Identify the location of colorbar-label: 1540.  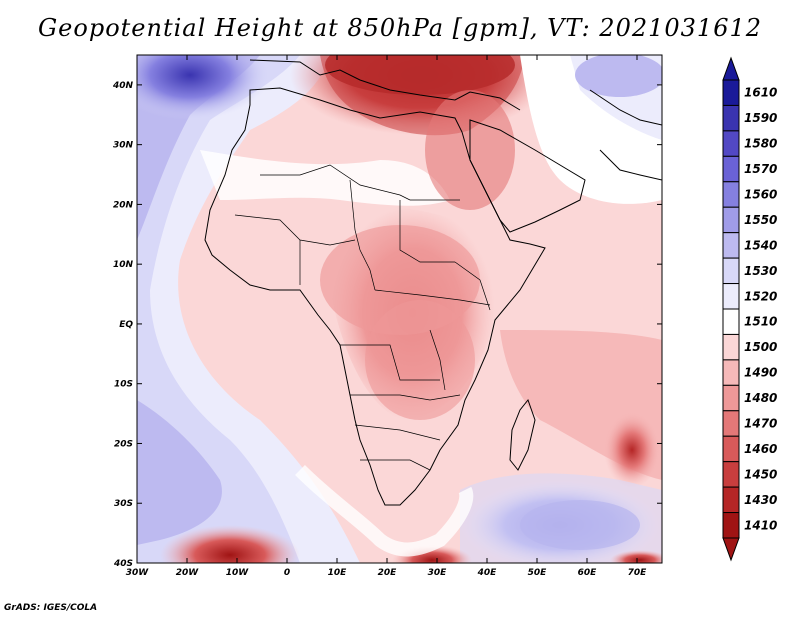
(760, 245).